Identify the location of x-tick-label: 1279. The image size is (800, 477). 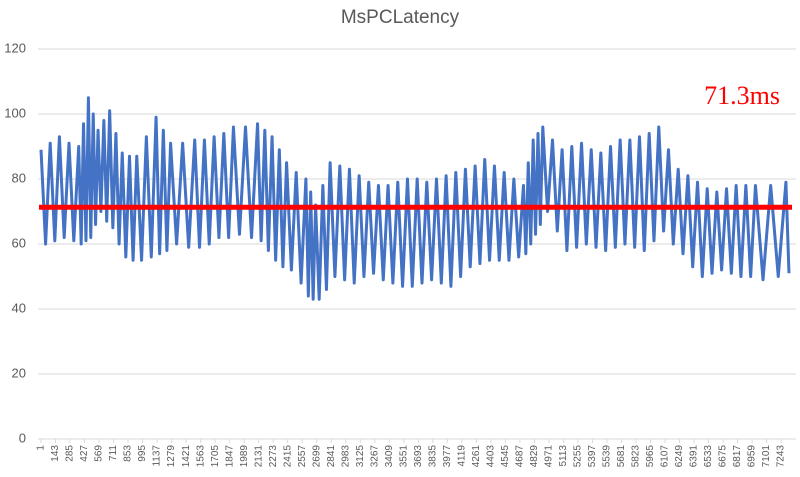
(171, 456).